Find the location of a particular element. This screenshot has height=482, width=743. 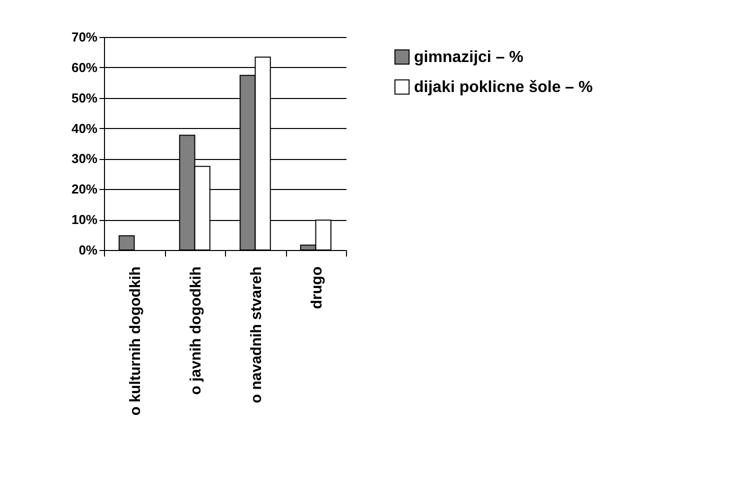

x-tick-label: drugo is located at coordinates (317, 287).